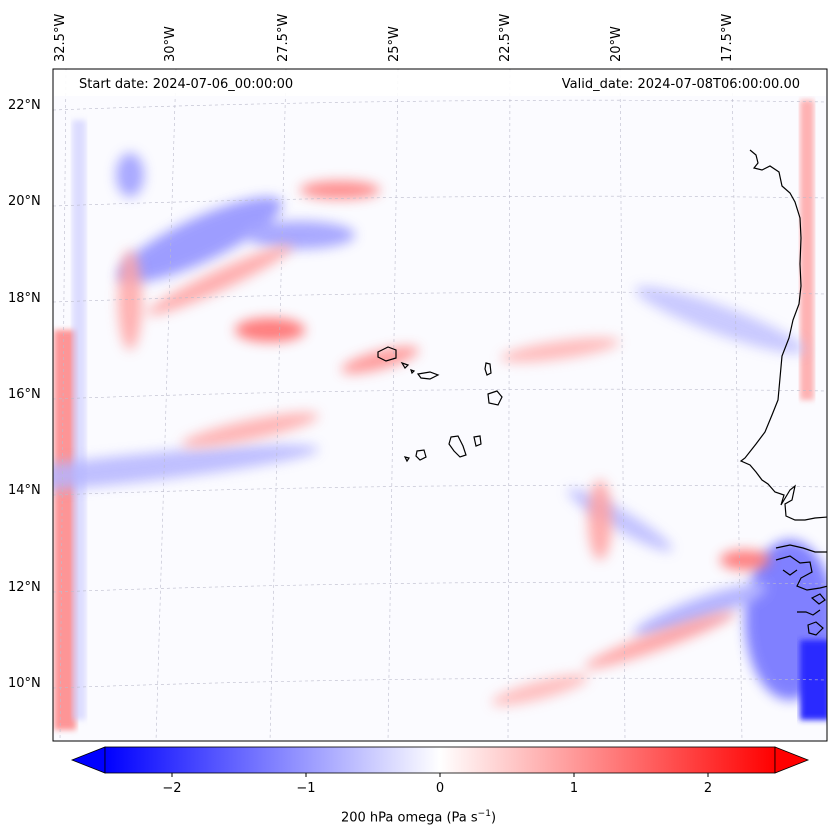 The width and height of the screenshot is (837, 839). I want to click on colorbar-label-close: ), so click(493, 818).